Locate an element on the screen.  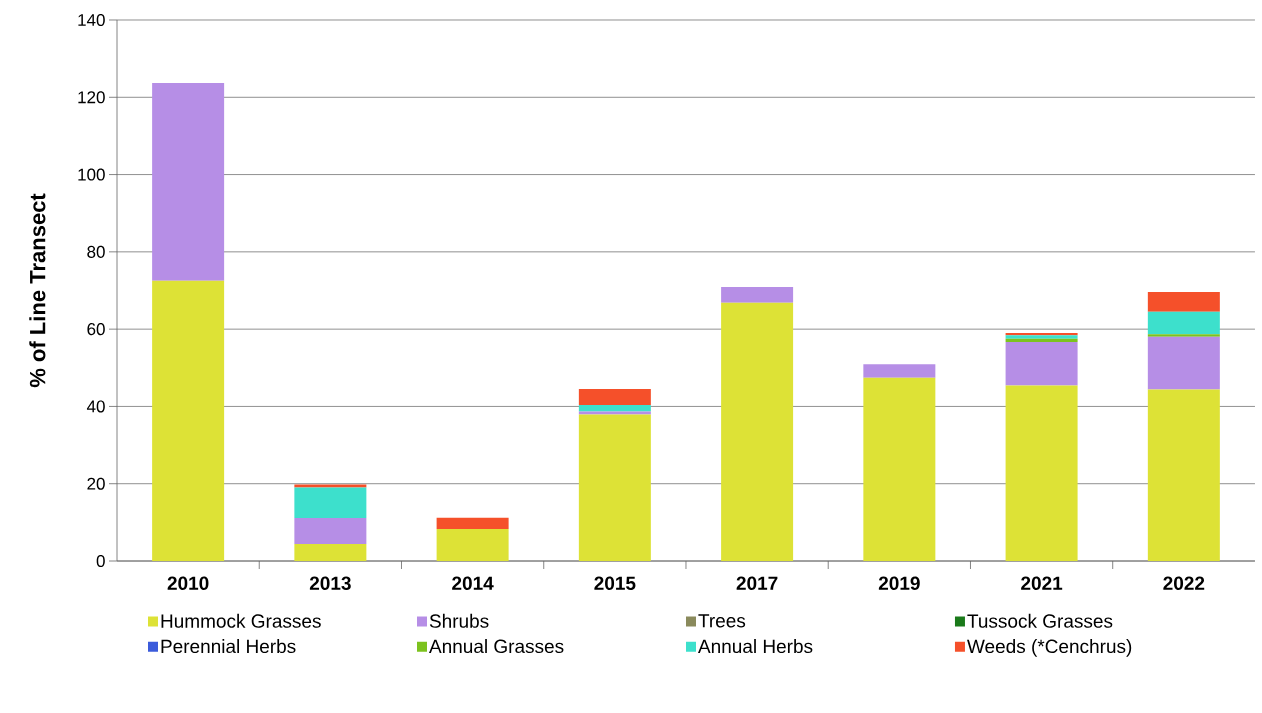
y-tick-label: 100 is located at coordinates (91, 174).